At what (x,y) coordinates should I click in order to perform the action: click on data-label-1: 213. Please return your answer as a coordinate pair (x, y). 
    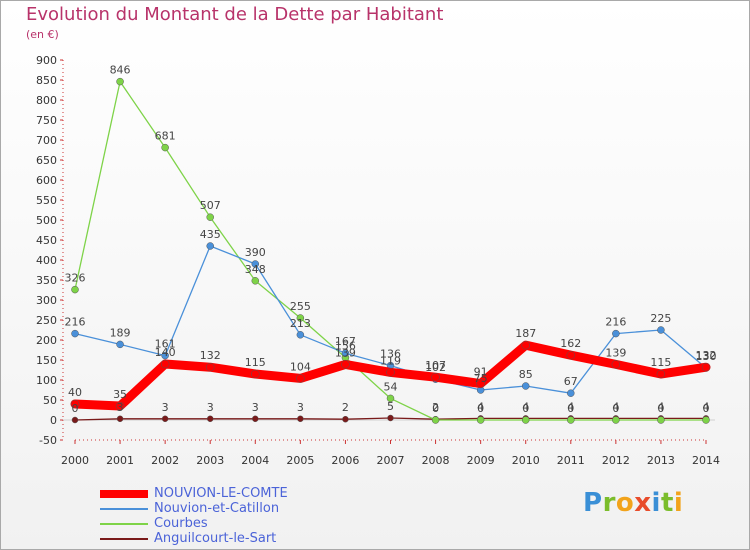
    Looking at the image, I should click on (300, 323).